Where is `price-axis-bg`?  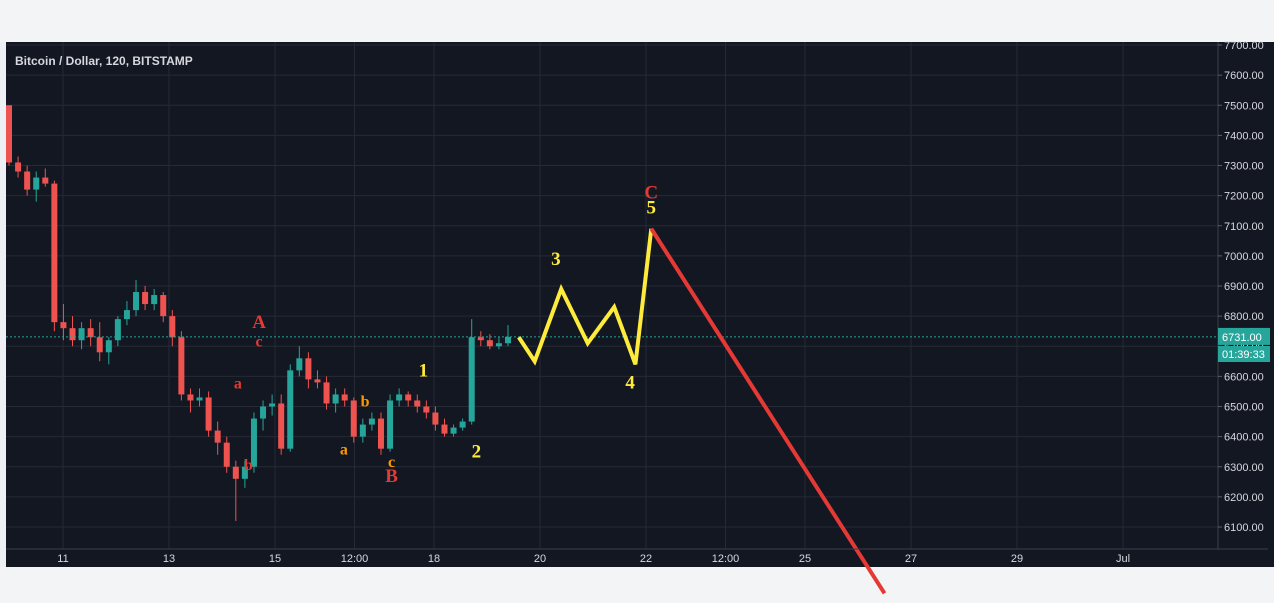
price-axis-bg is located at coordinates (1246, 295).